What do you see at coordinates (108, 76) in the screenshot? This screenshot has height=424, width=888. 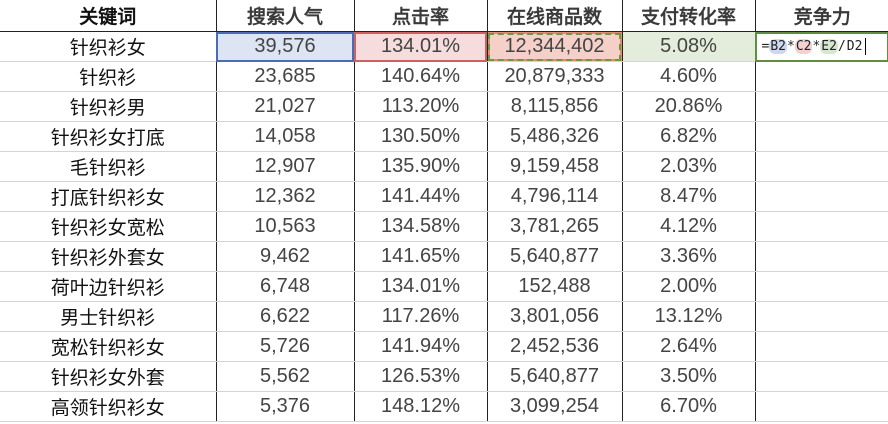 I see `keyword-cell: 针织衫` at bounding box center [108, 76].